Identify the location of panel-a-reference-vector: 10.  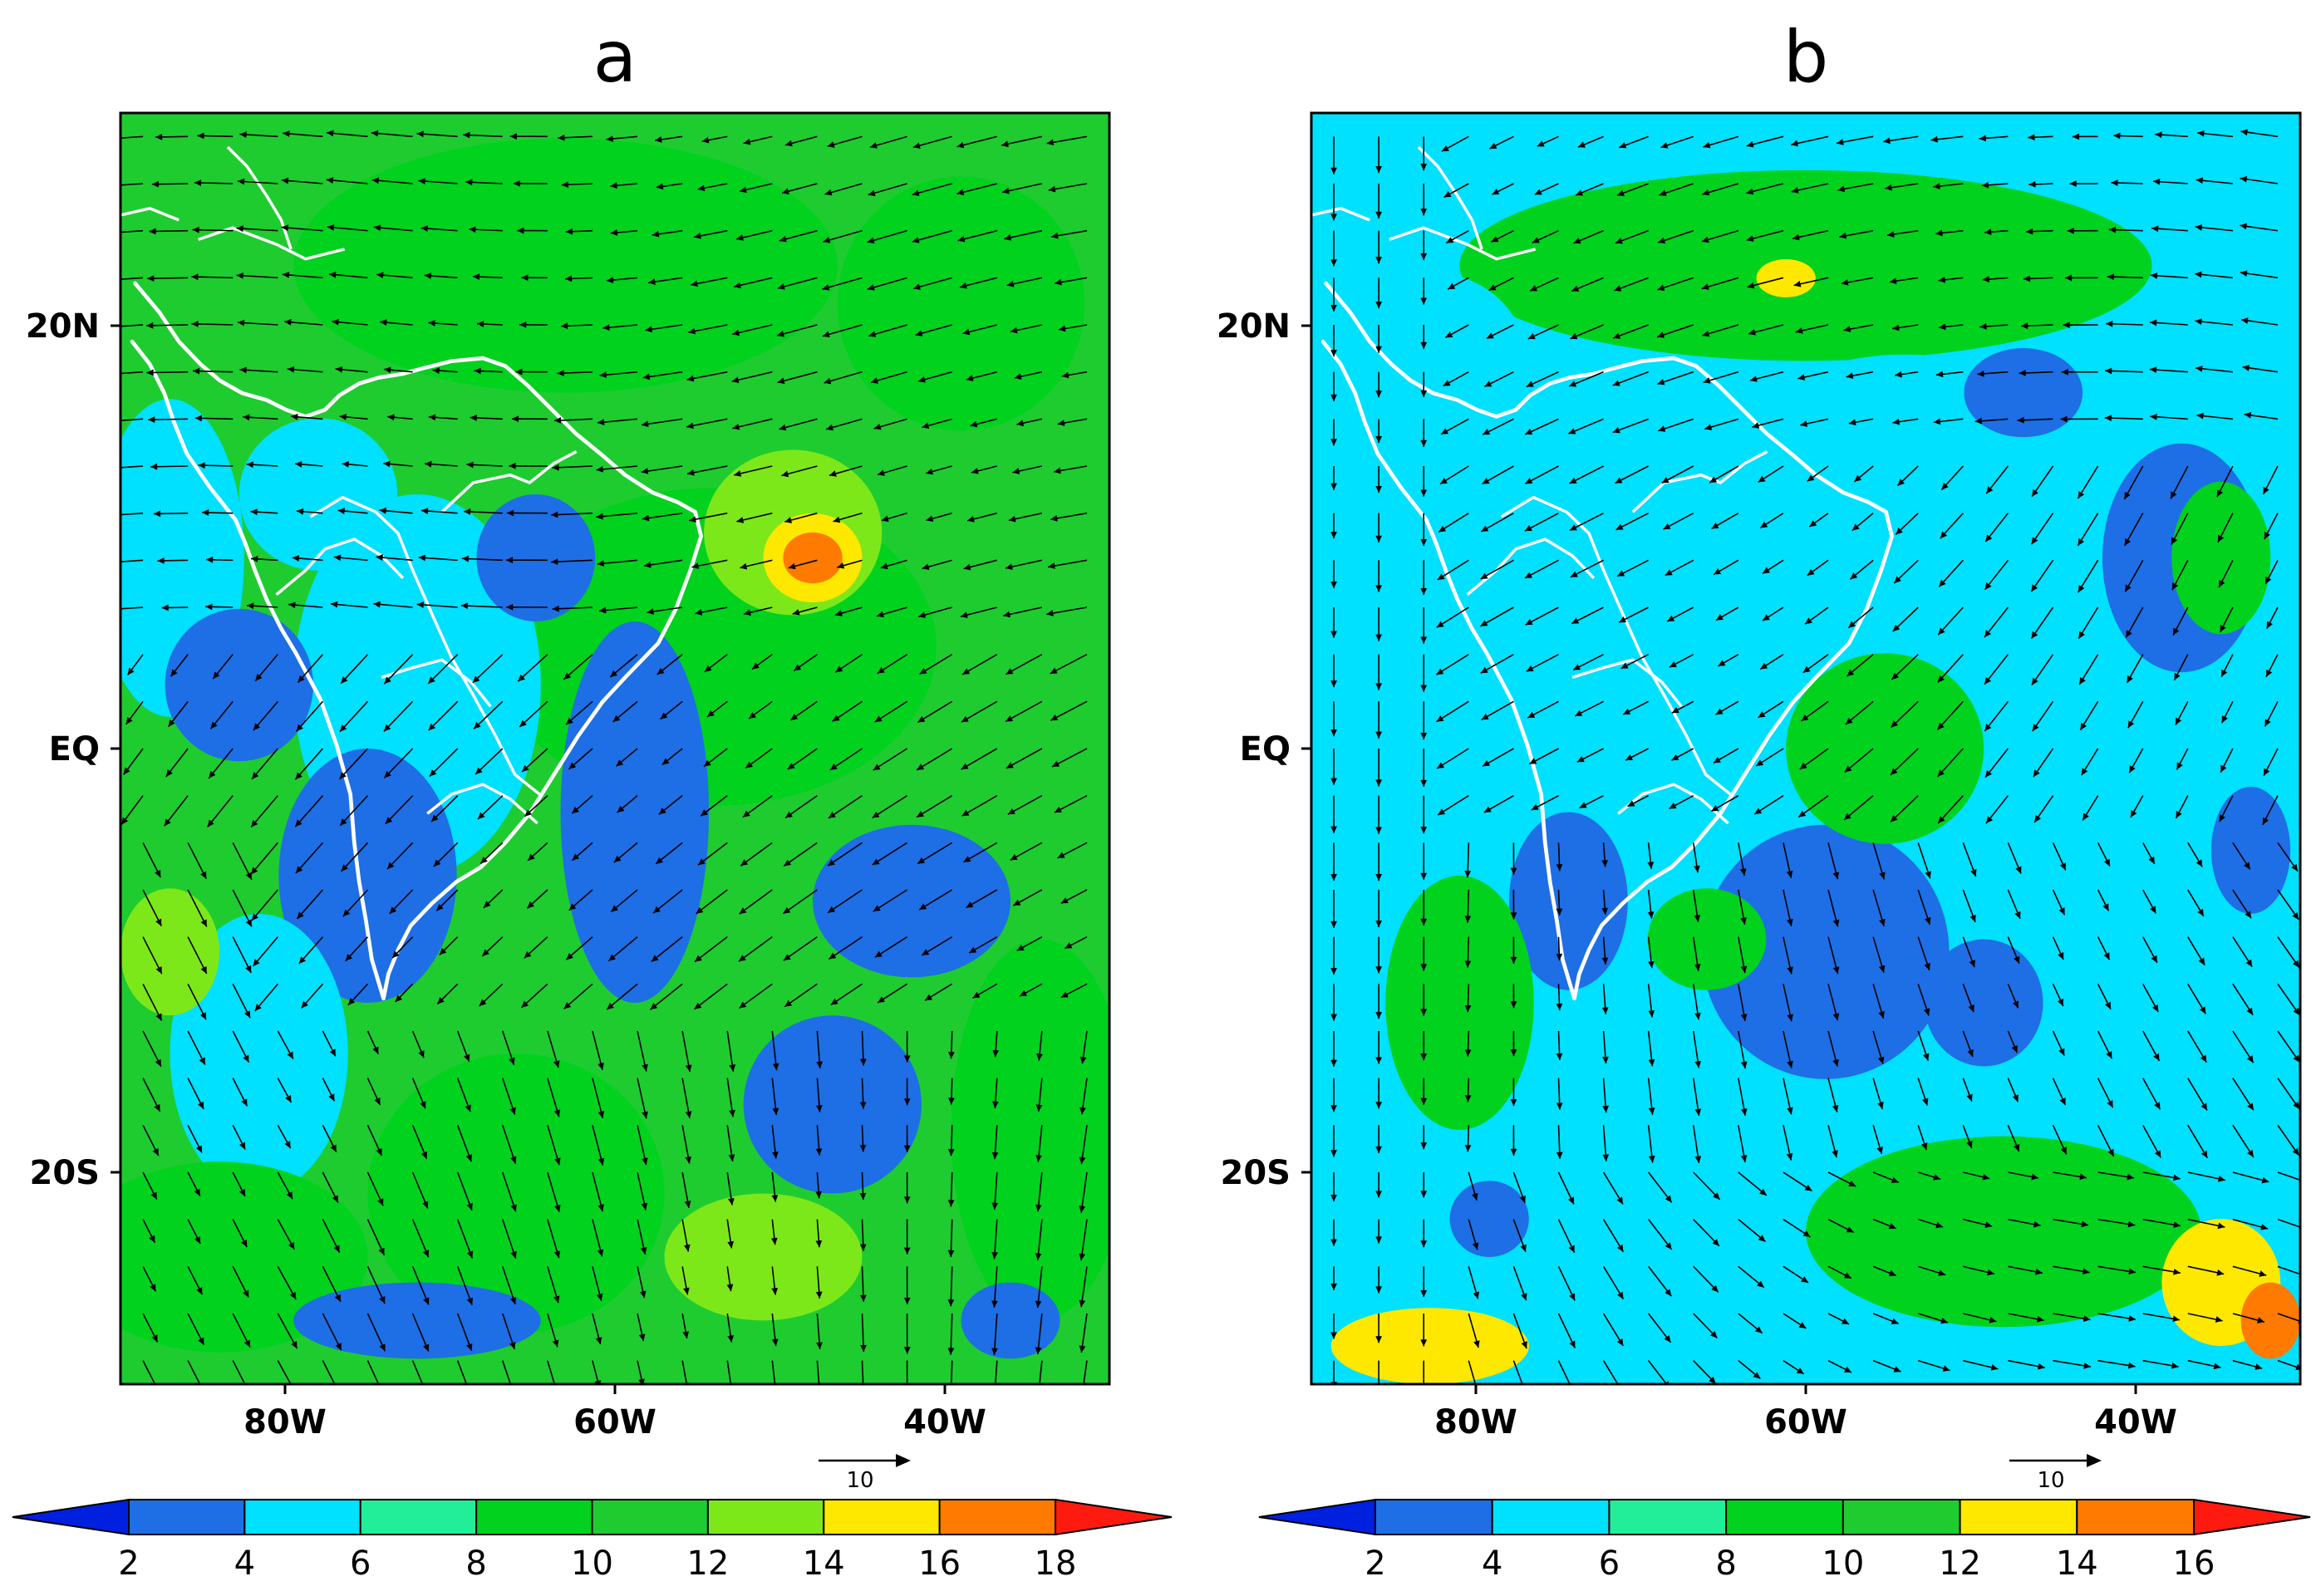
(865, 1473).